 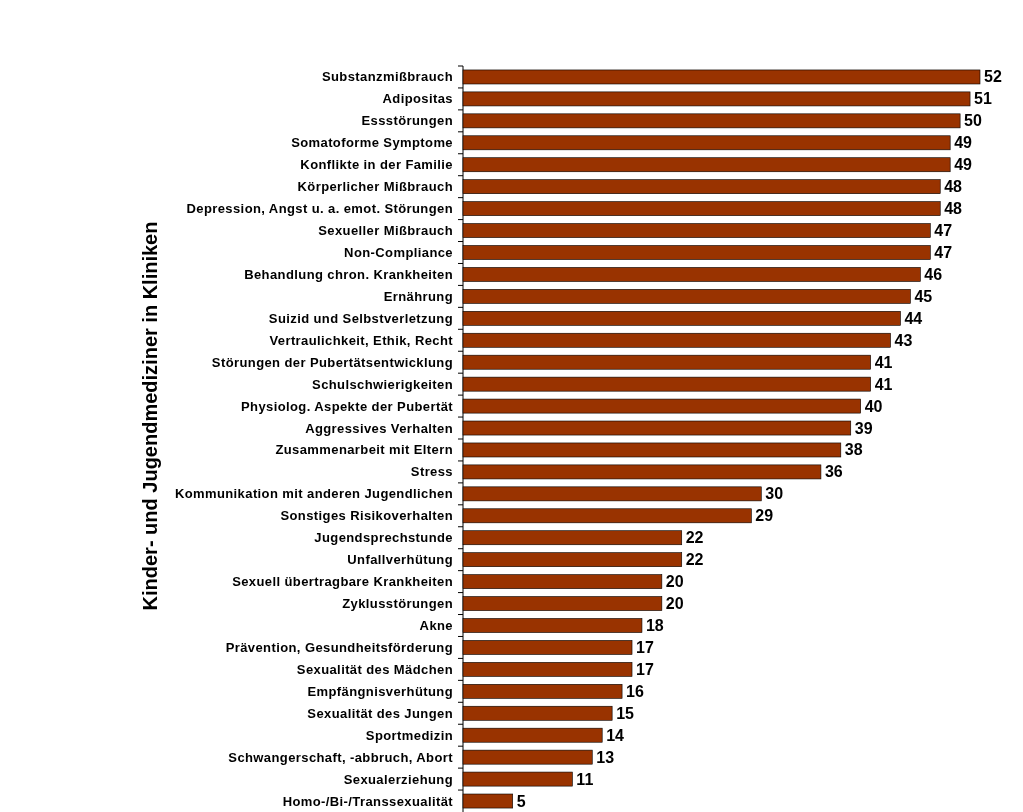 What do you see at coordinates (374, 669) in the screenshot?
I see `y-tick-label: Sexualität des Mädchen` at bounding box center [374, 669].